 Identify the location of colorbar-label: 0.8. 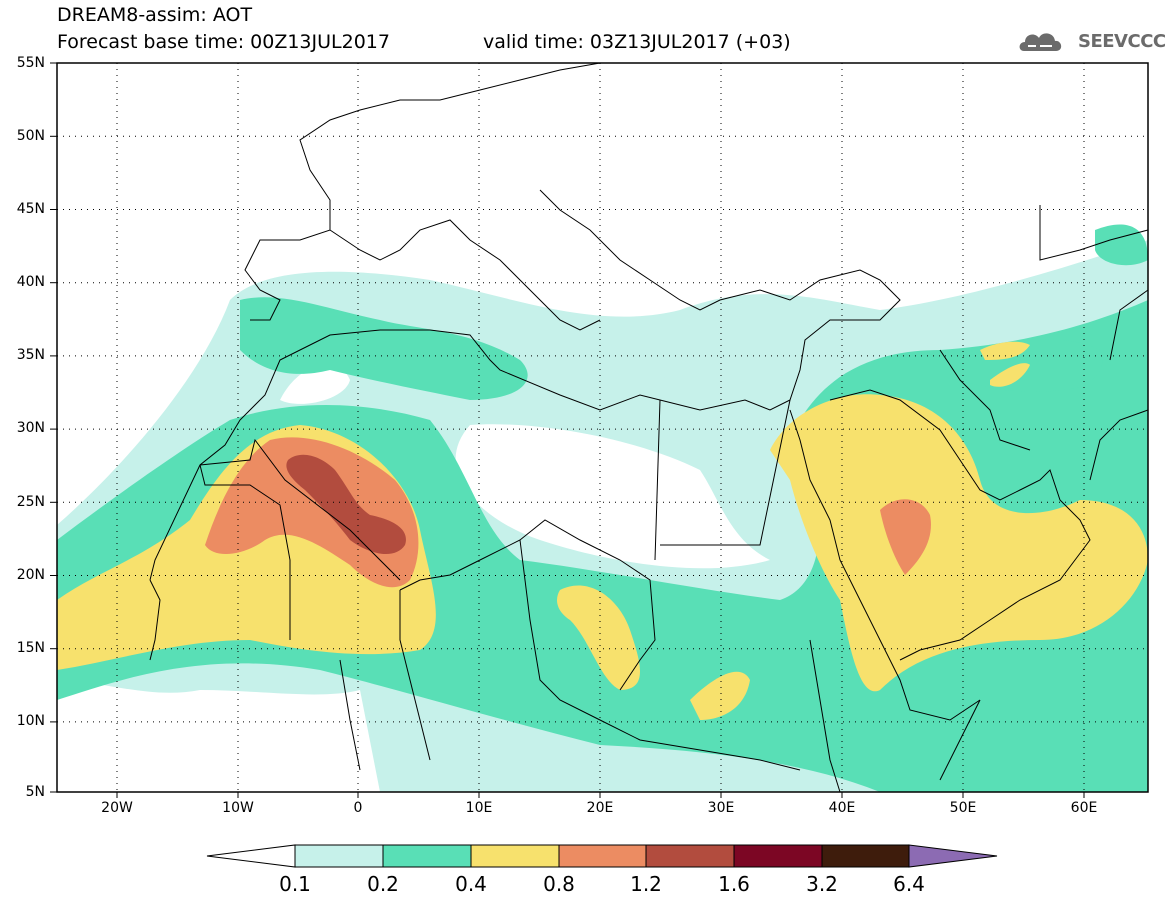
(559, 884).